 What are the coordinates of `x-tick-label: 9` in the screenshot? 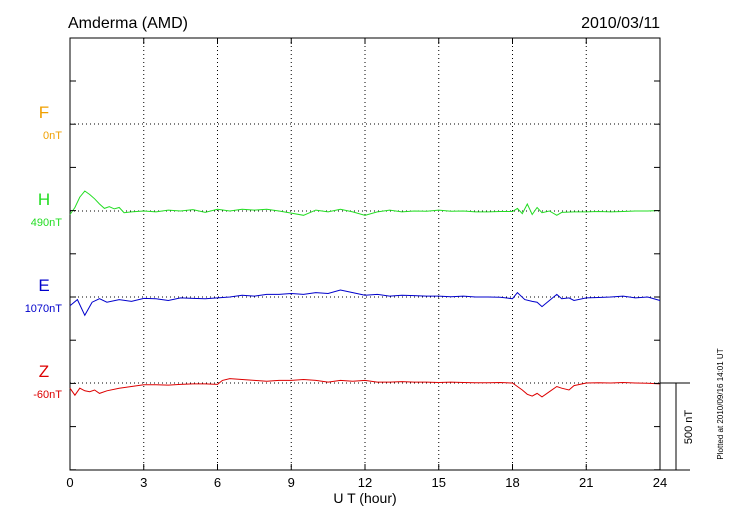 It's located at (291, 482).